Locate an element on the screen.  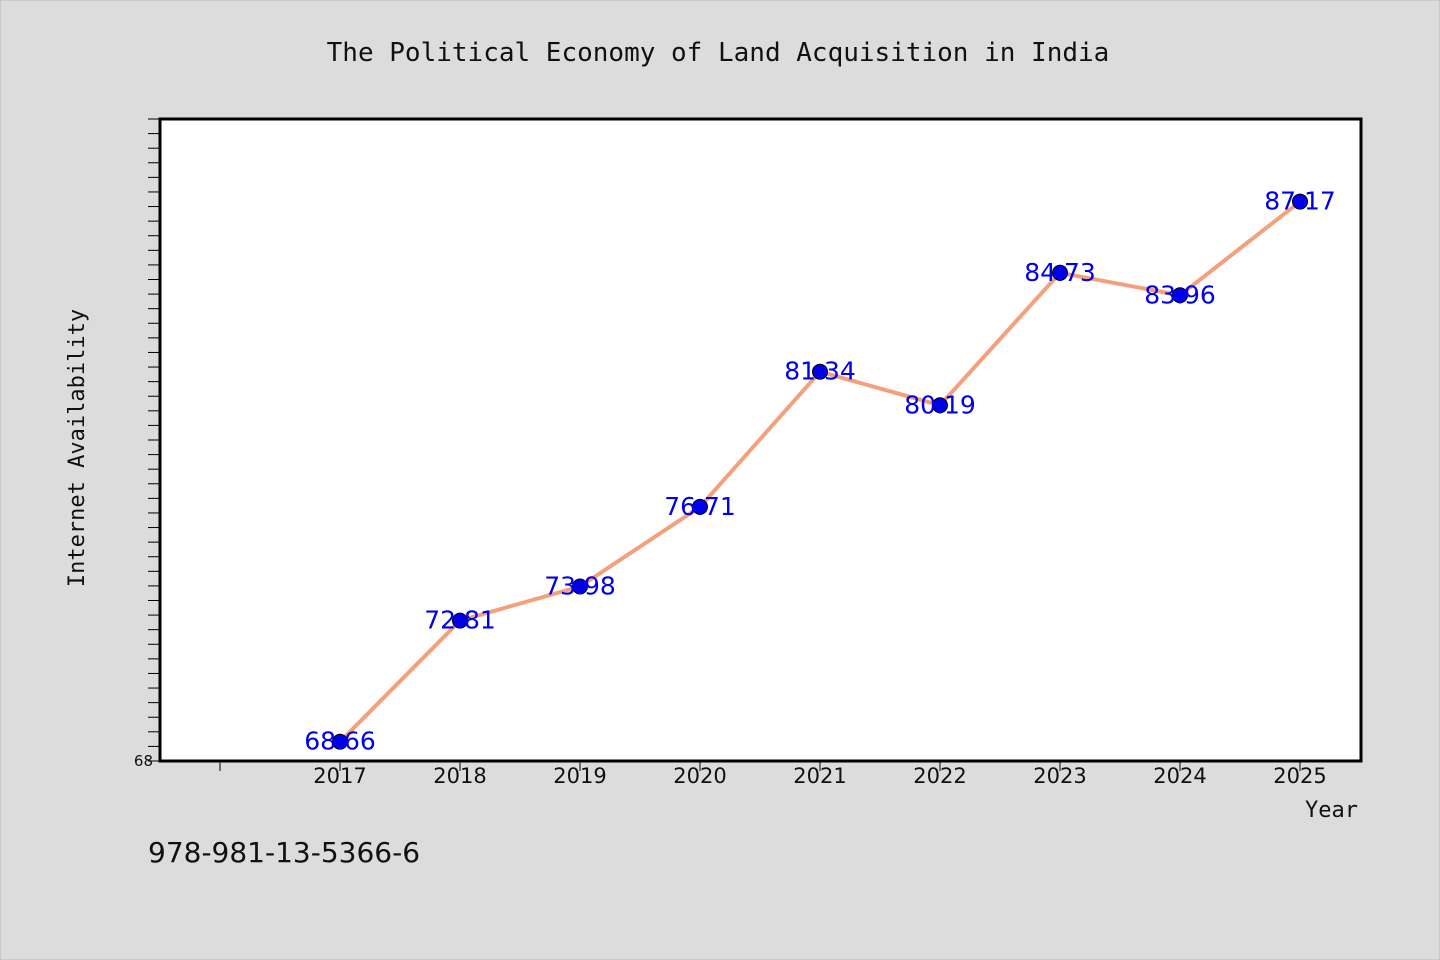
data-label: 81.34 is located at coordinates (820, 371).